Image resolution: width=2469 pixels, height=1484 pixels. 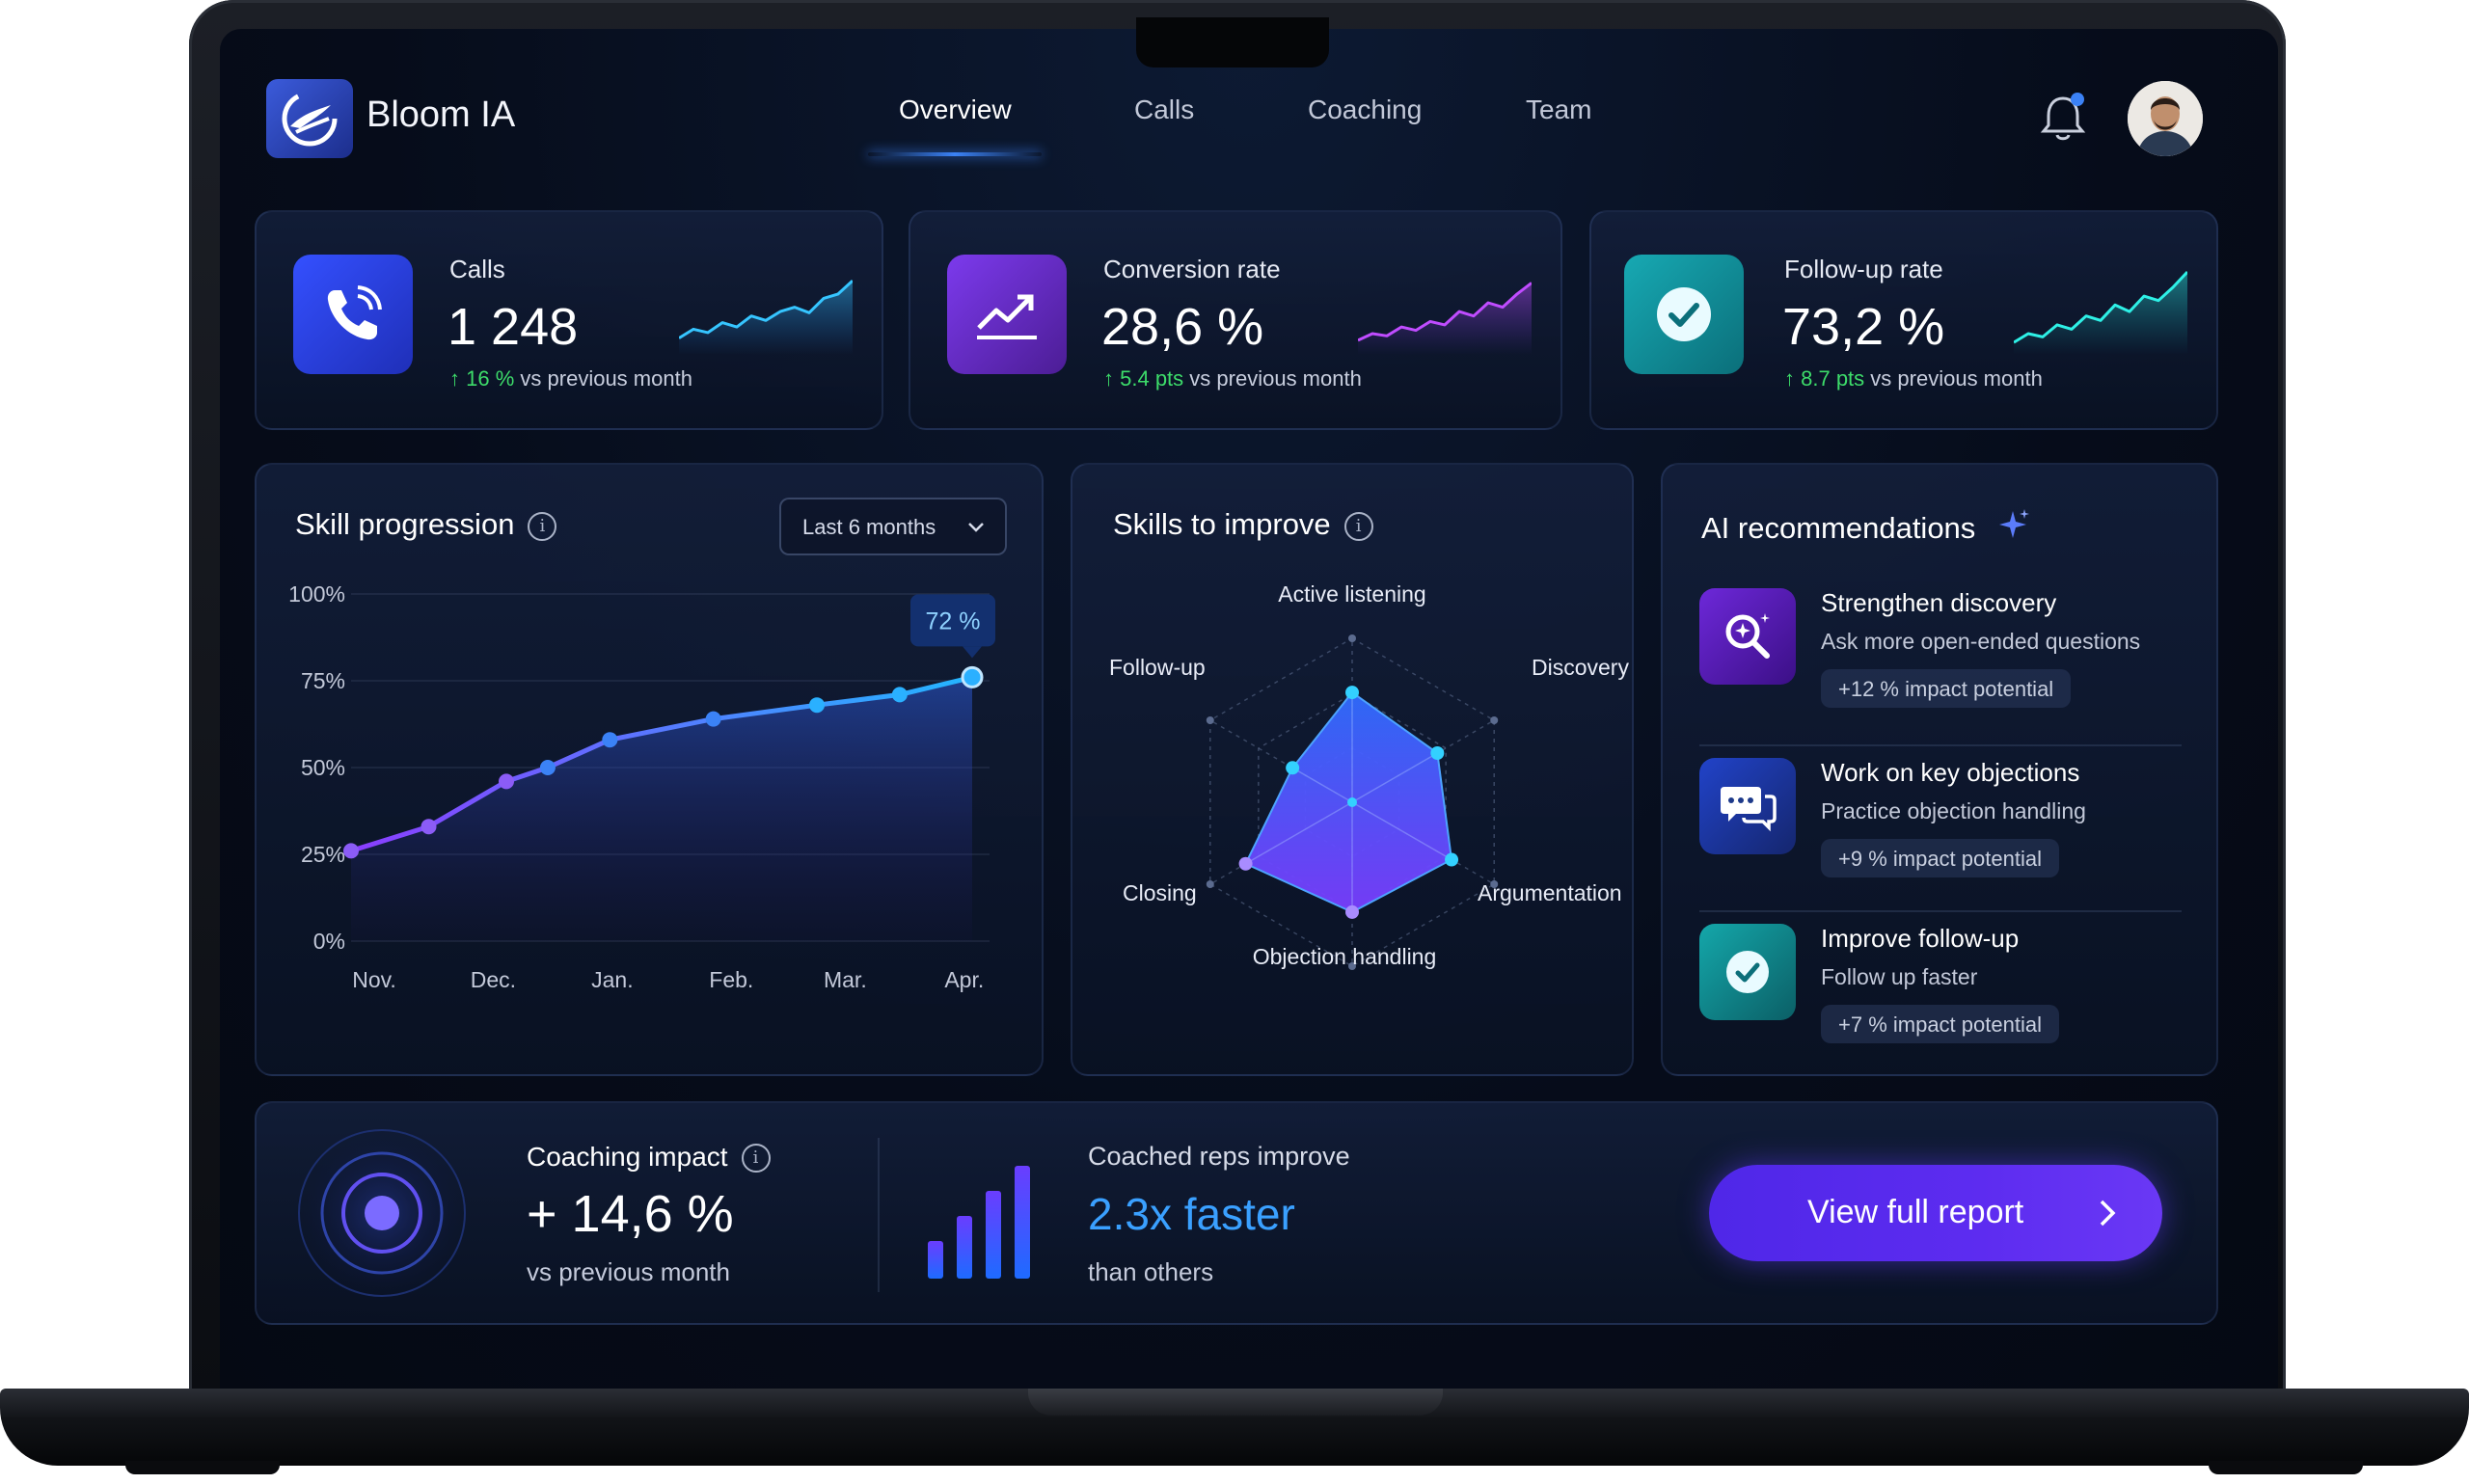 I want to click on radar-axis-label: Argumentation, so click(x=1550, y=892).